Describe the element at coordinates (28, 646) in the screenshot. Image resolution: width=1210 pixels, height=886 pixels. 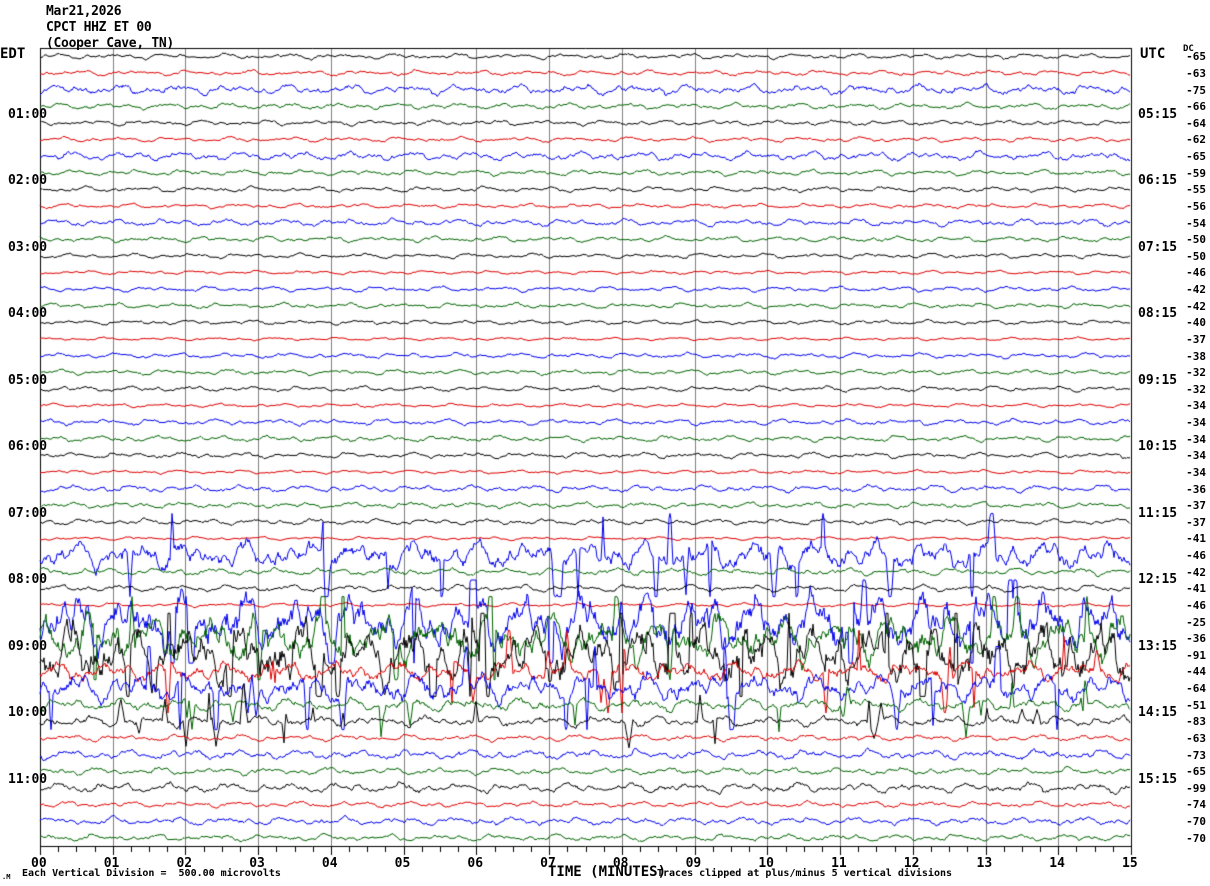
I see `left-hour-label-0900: 09:00` at that location.